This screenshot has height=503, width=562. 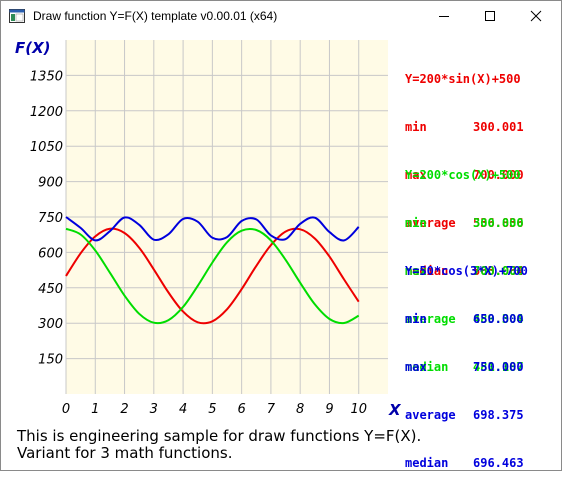 I want to click on series-2-average-row: average 489.304, so click(x=464, y=319).